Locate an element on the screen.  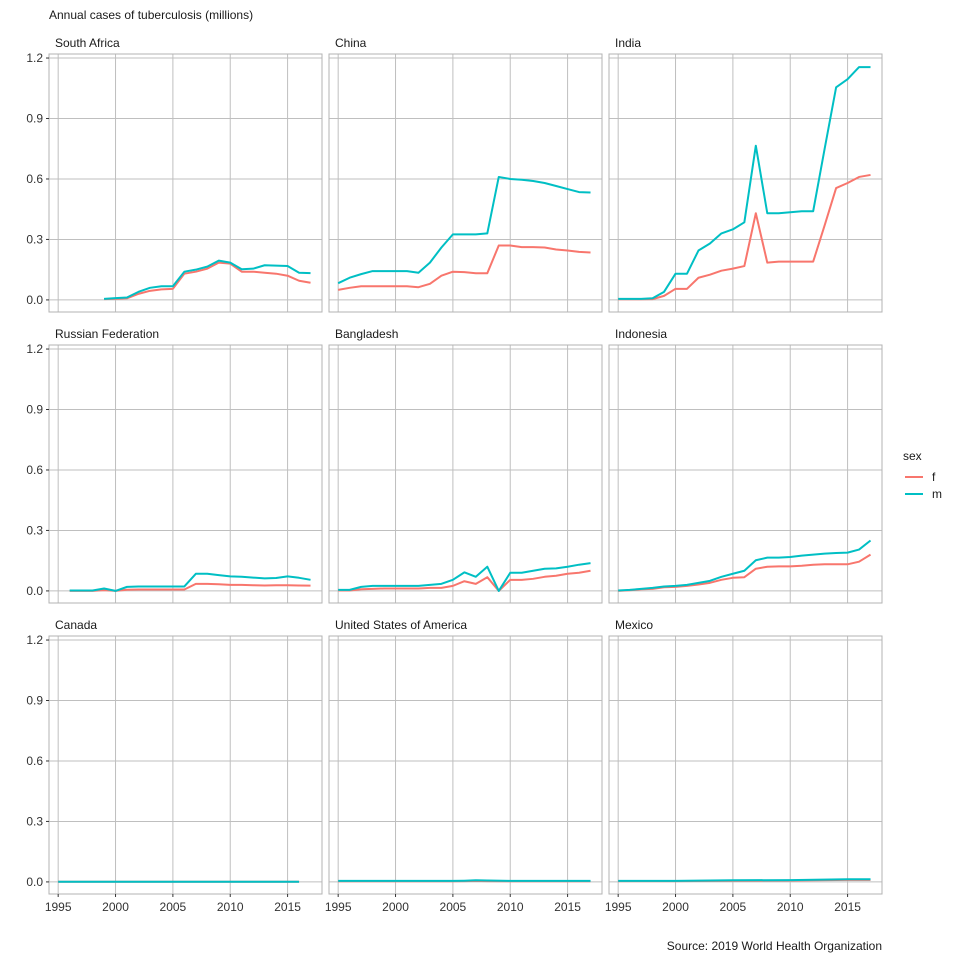
panel-indonesia: Indonesia is located at coordinates (745, 465).